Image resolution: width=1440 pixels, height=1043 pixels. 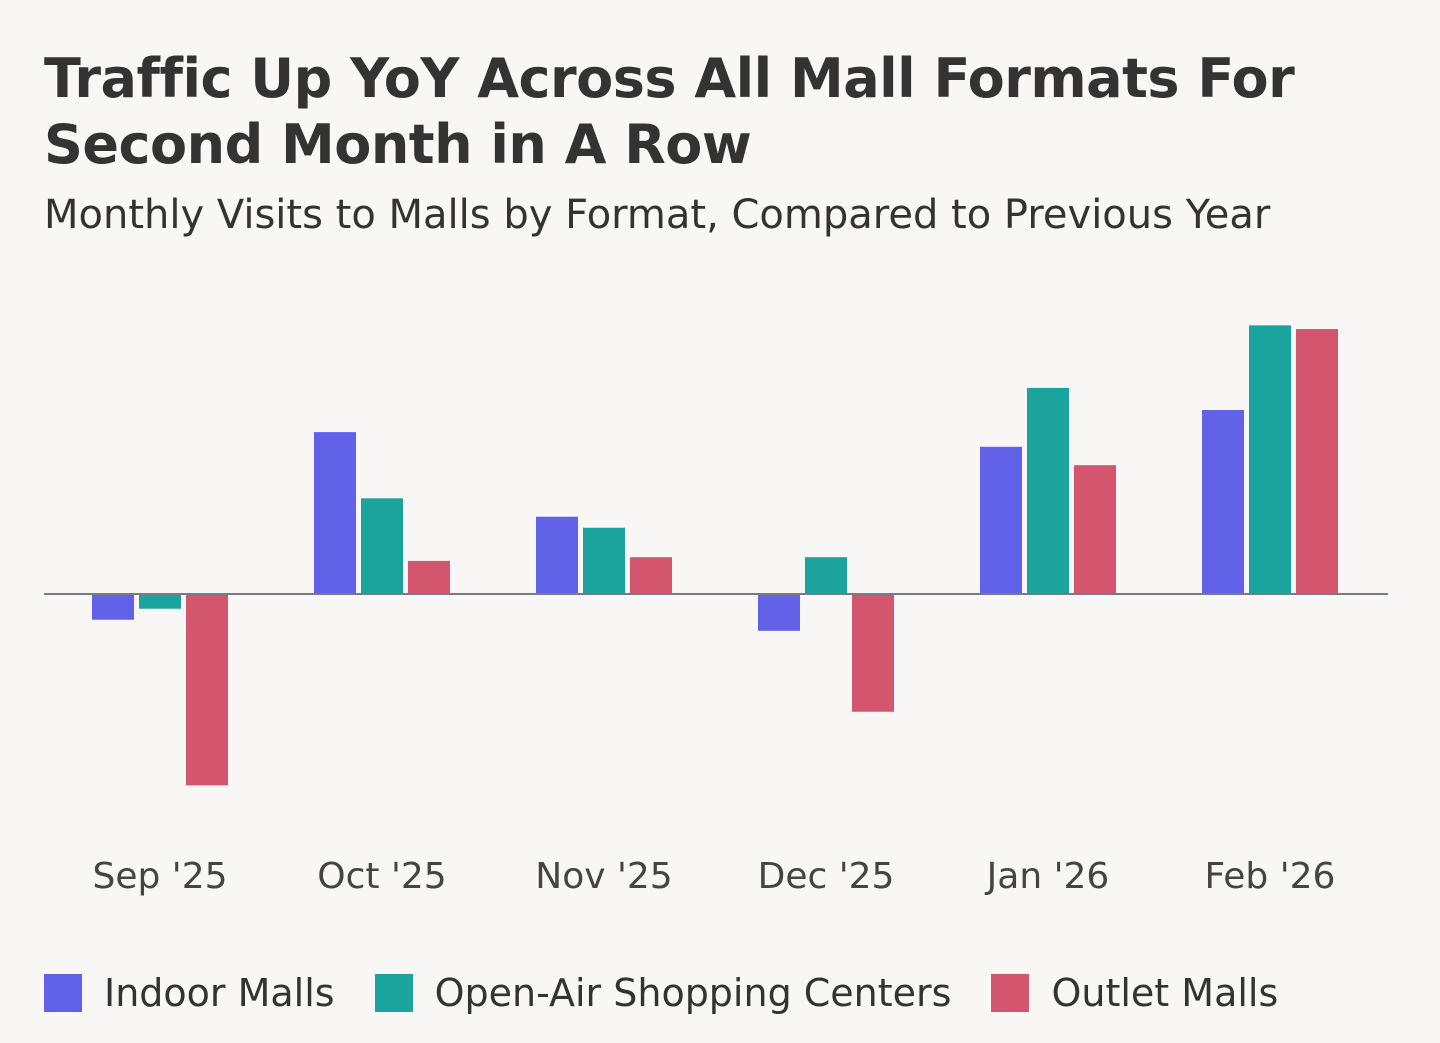 I want to click on legend-label: Indoor Malls, so click(x=219, y=993).